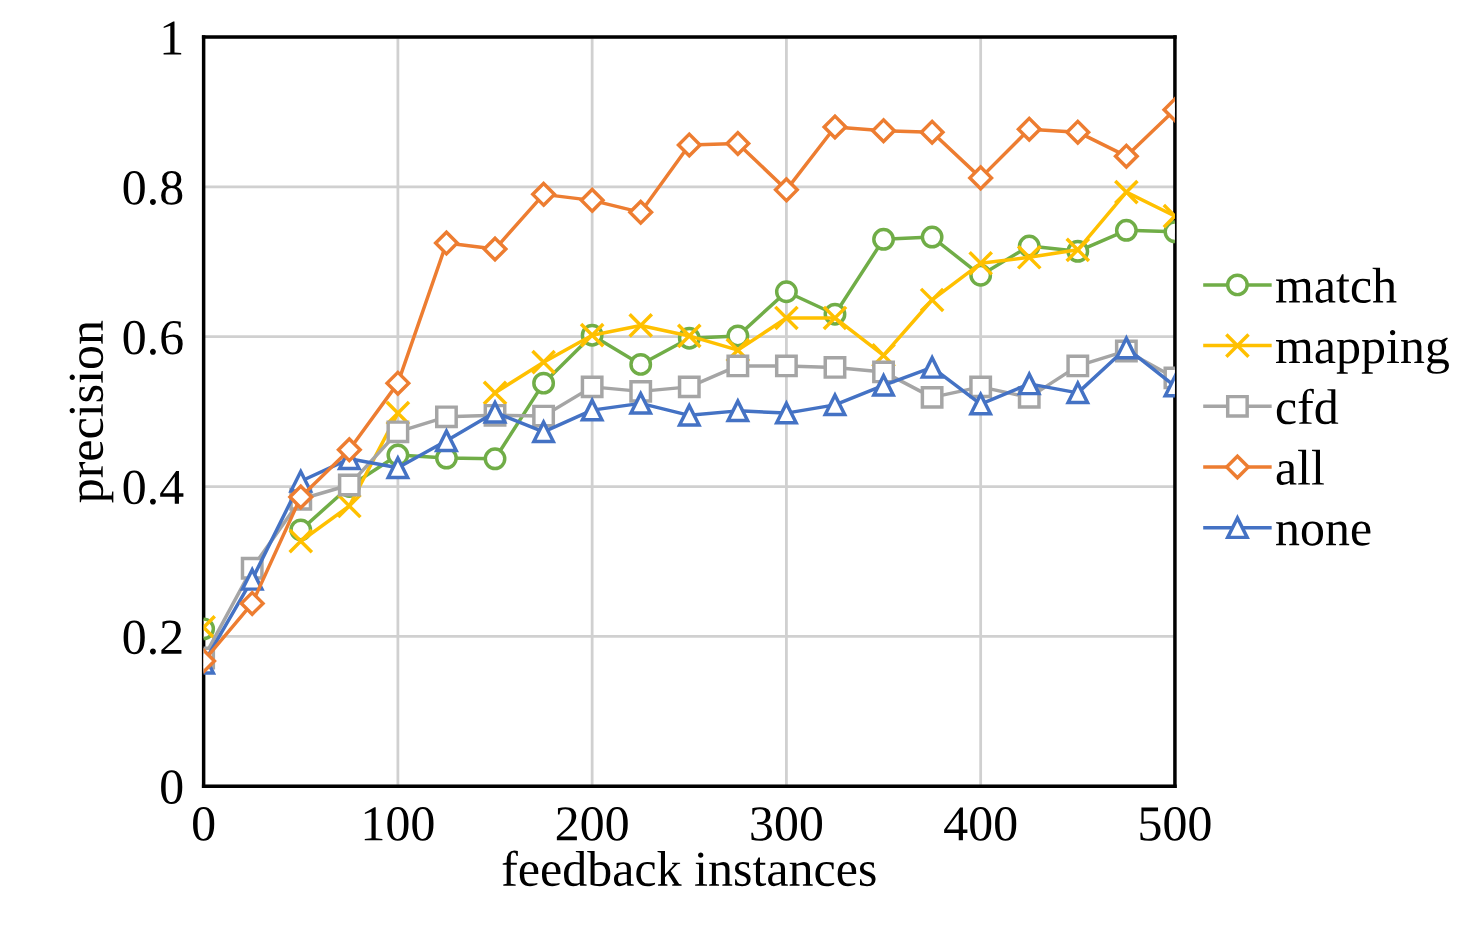 Image resolution: width=1465 pixels, height=926 pixels. Describe the element at coordinates (787, 824) in the screenshot. I see `x-tick-label: 300` at that location.